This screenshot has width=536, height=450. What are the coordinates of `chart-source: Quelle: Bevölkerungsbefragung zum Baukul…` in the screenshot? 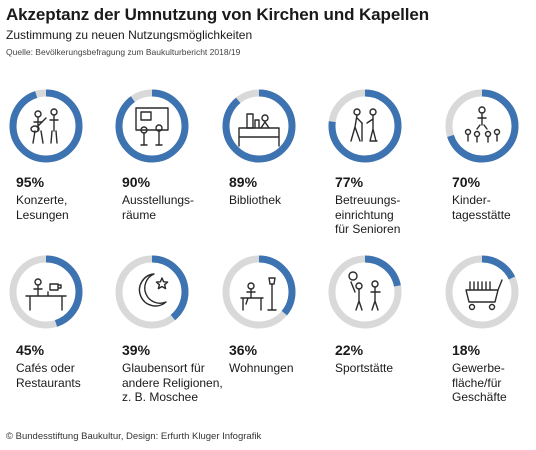 It's located at (123, 52).